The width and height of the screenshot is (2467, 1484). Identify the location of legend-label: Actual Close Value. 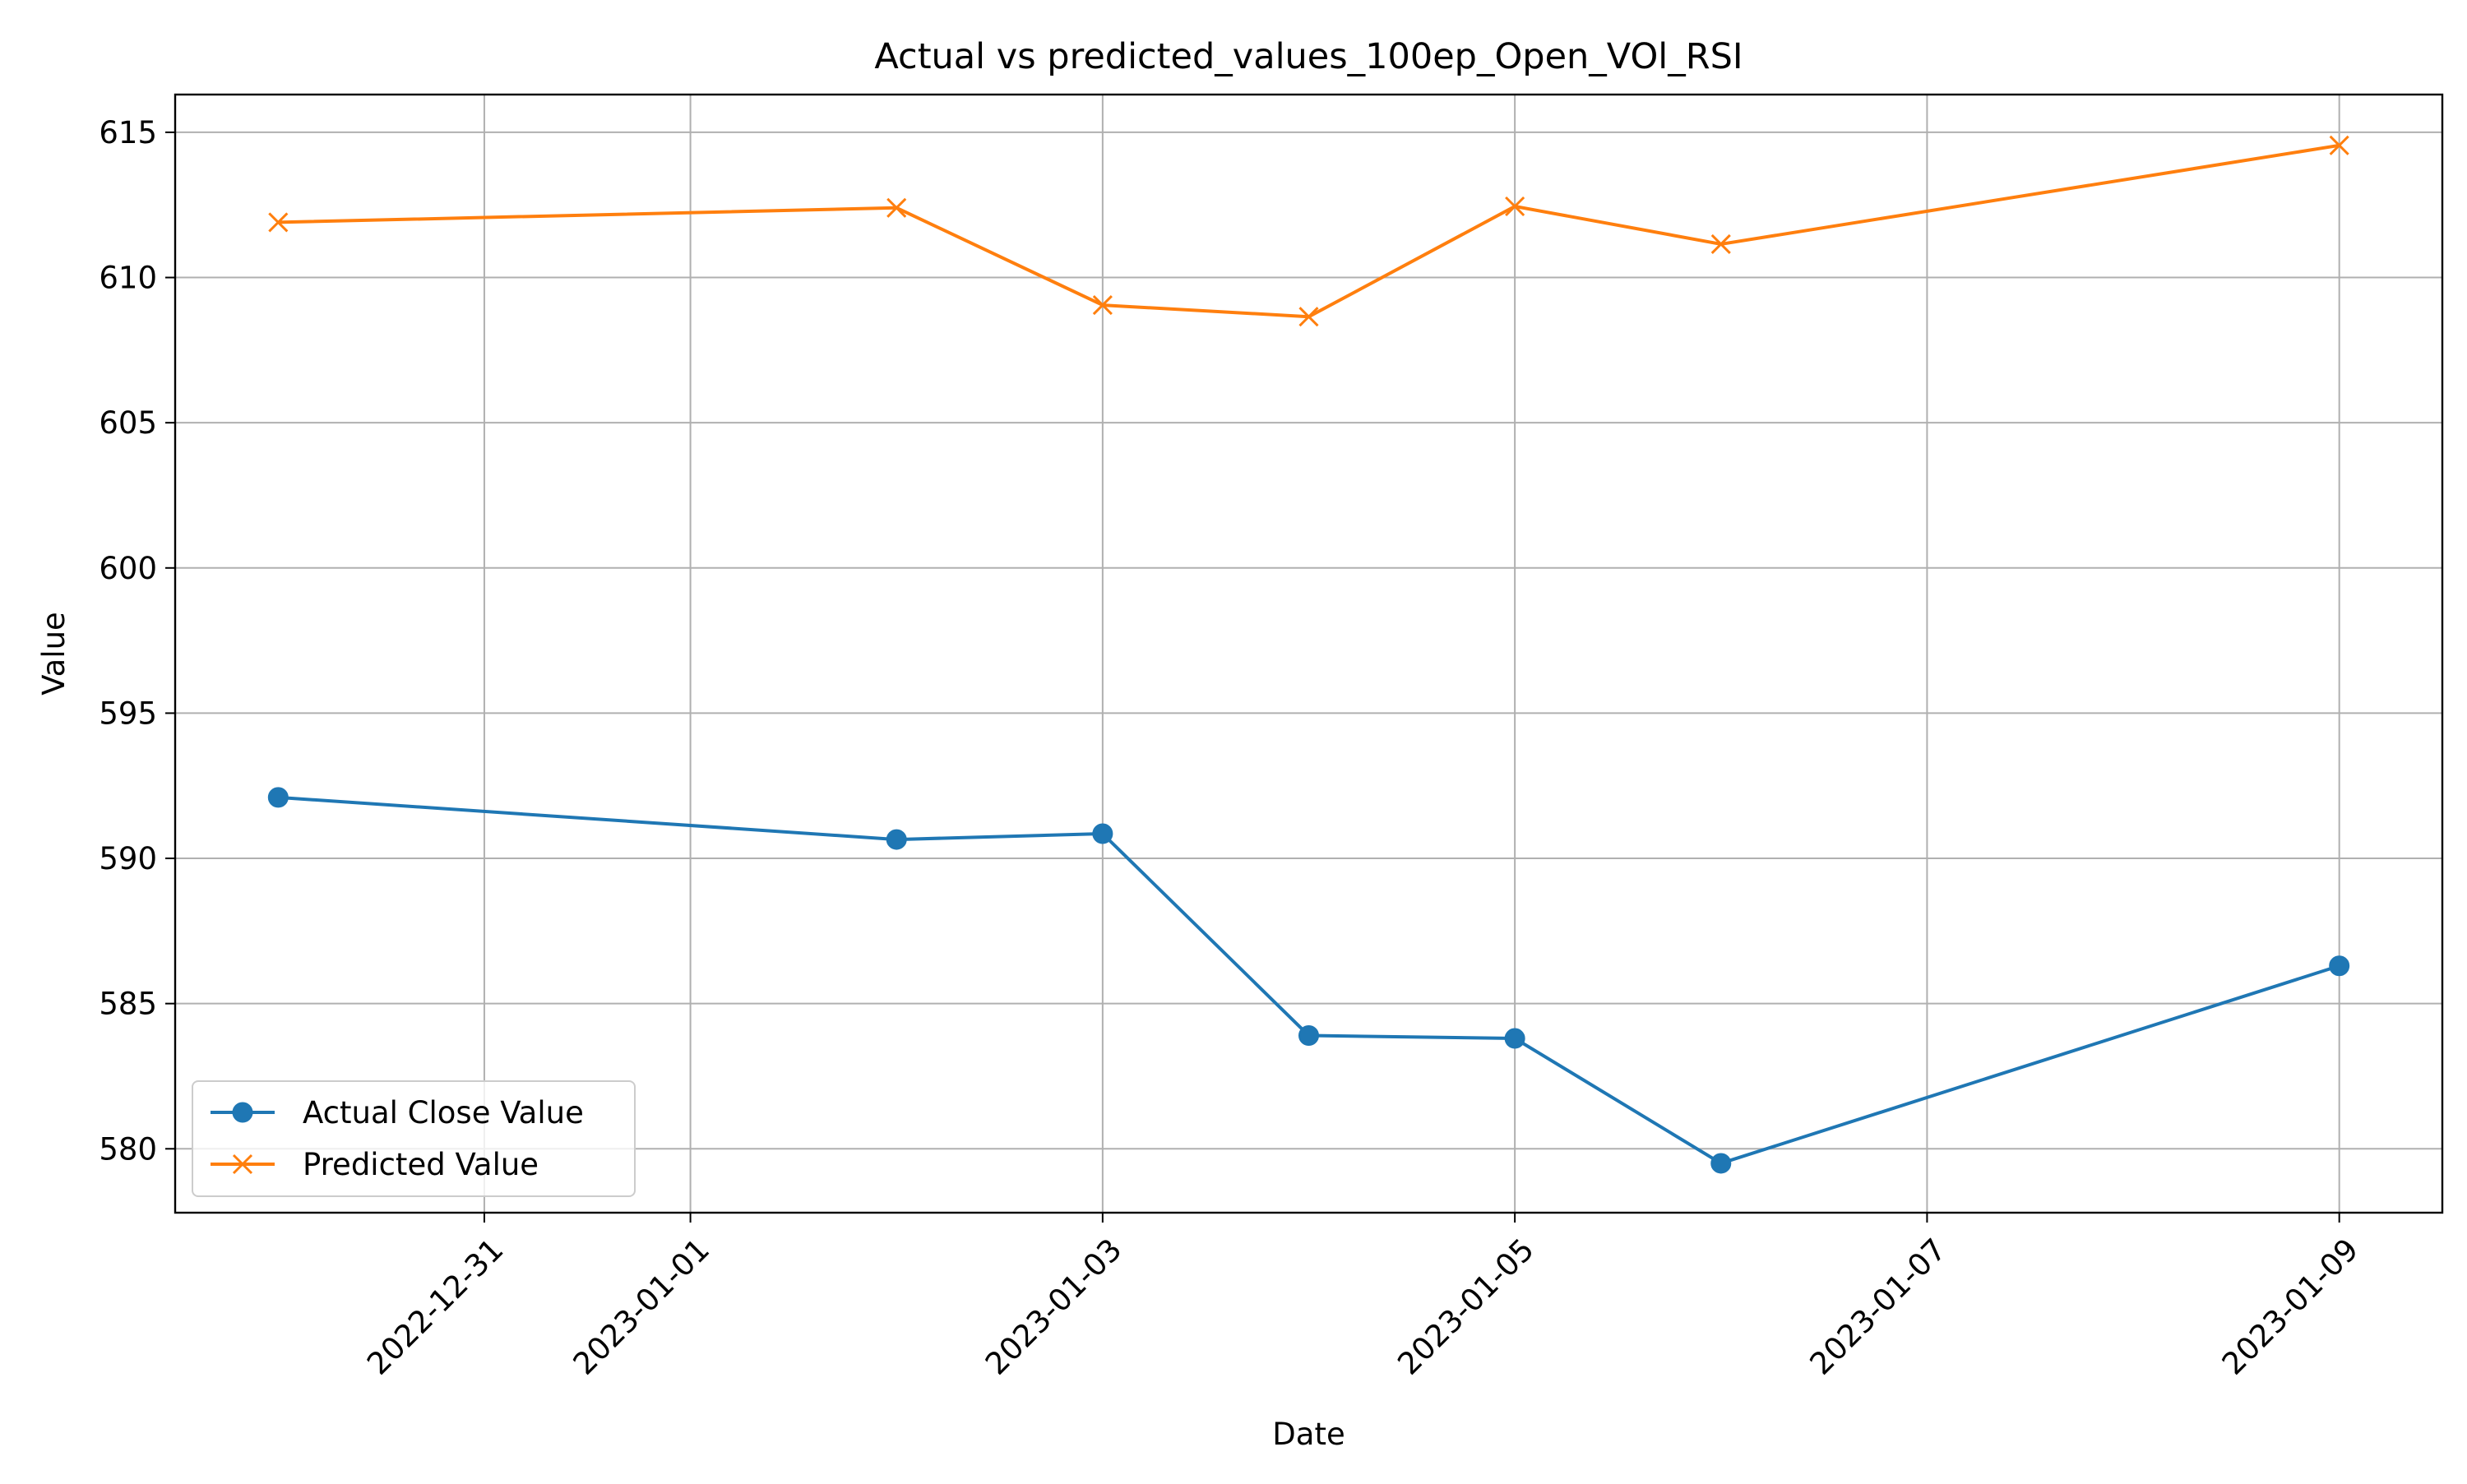
(444, 1112).